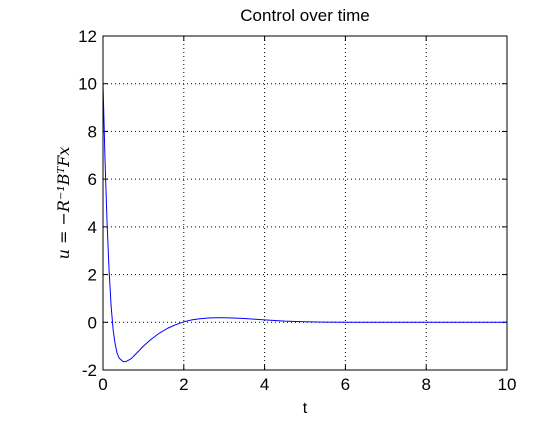 The image size is (560, 425). I want to click on y-tick-label: 6, so click(92, 179).